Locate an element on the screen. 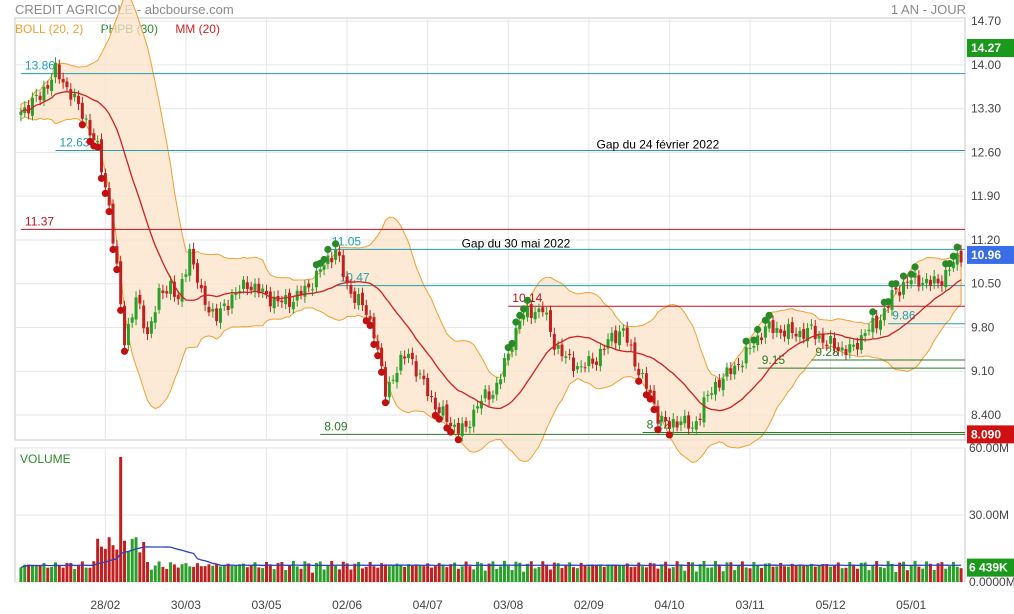  period-label: 1 AN - JOUR is located at coordinates (928, 9).